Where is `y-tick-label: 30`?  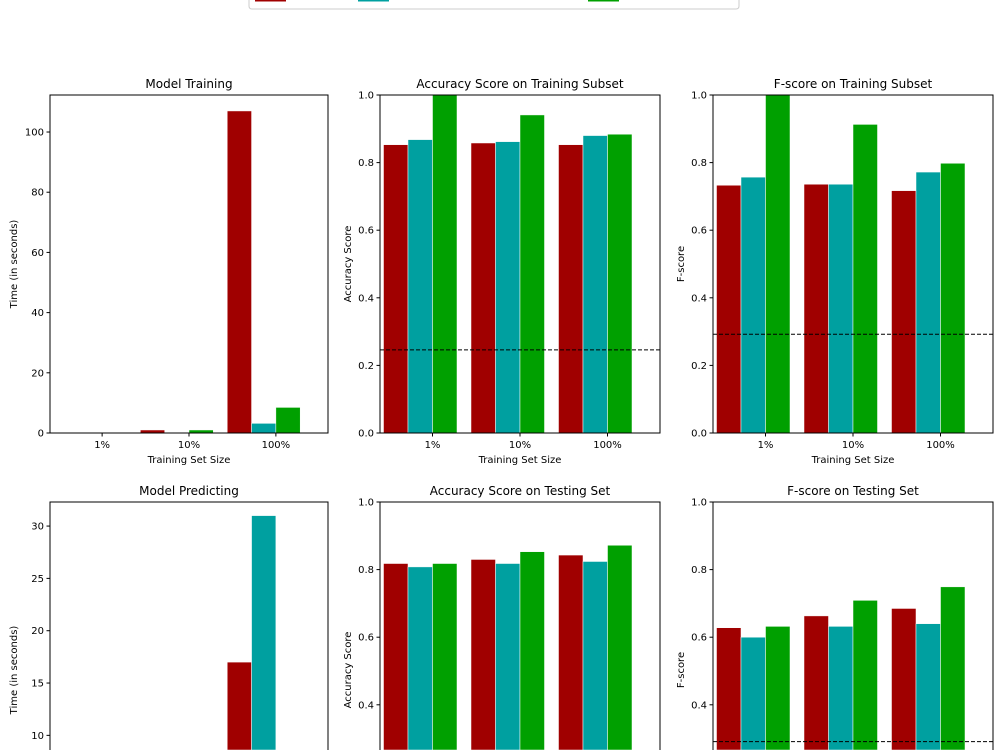 y-tick-label: 30 is located at coordinates (37, 527).